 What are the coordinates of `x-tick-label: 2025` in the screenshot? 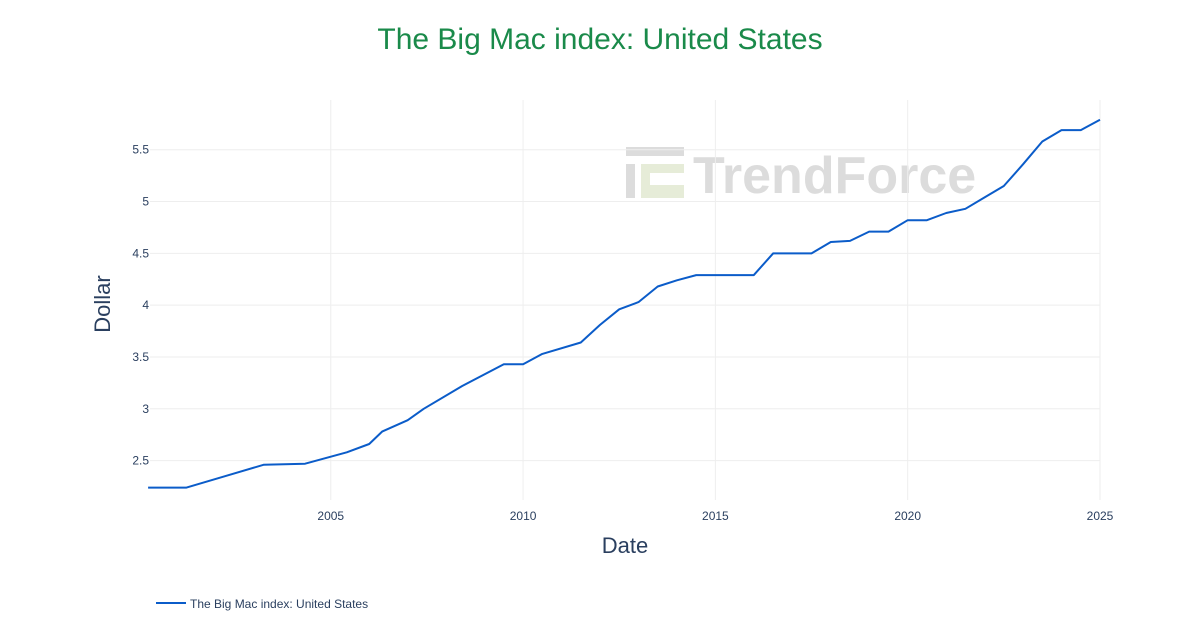 It's located at (1100, 516).